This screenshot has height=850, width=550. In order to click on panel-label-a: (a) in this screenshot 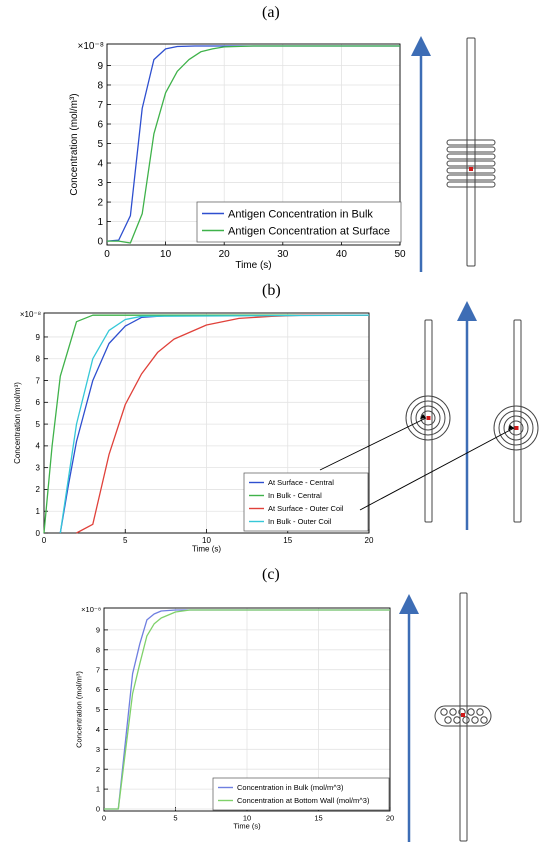, I will do `click(271, 12)`.